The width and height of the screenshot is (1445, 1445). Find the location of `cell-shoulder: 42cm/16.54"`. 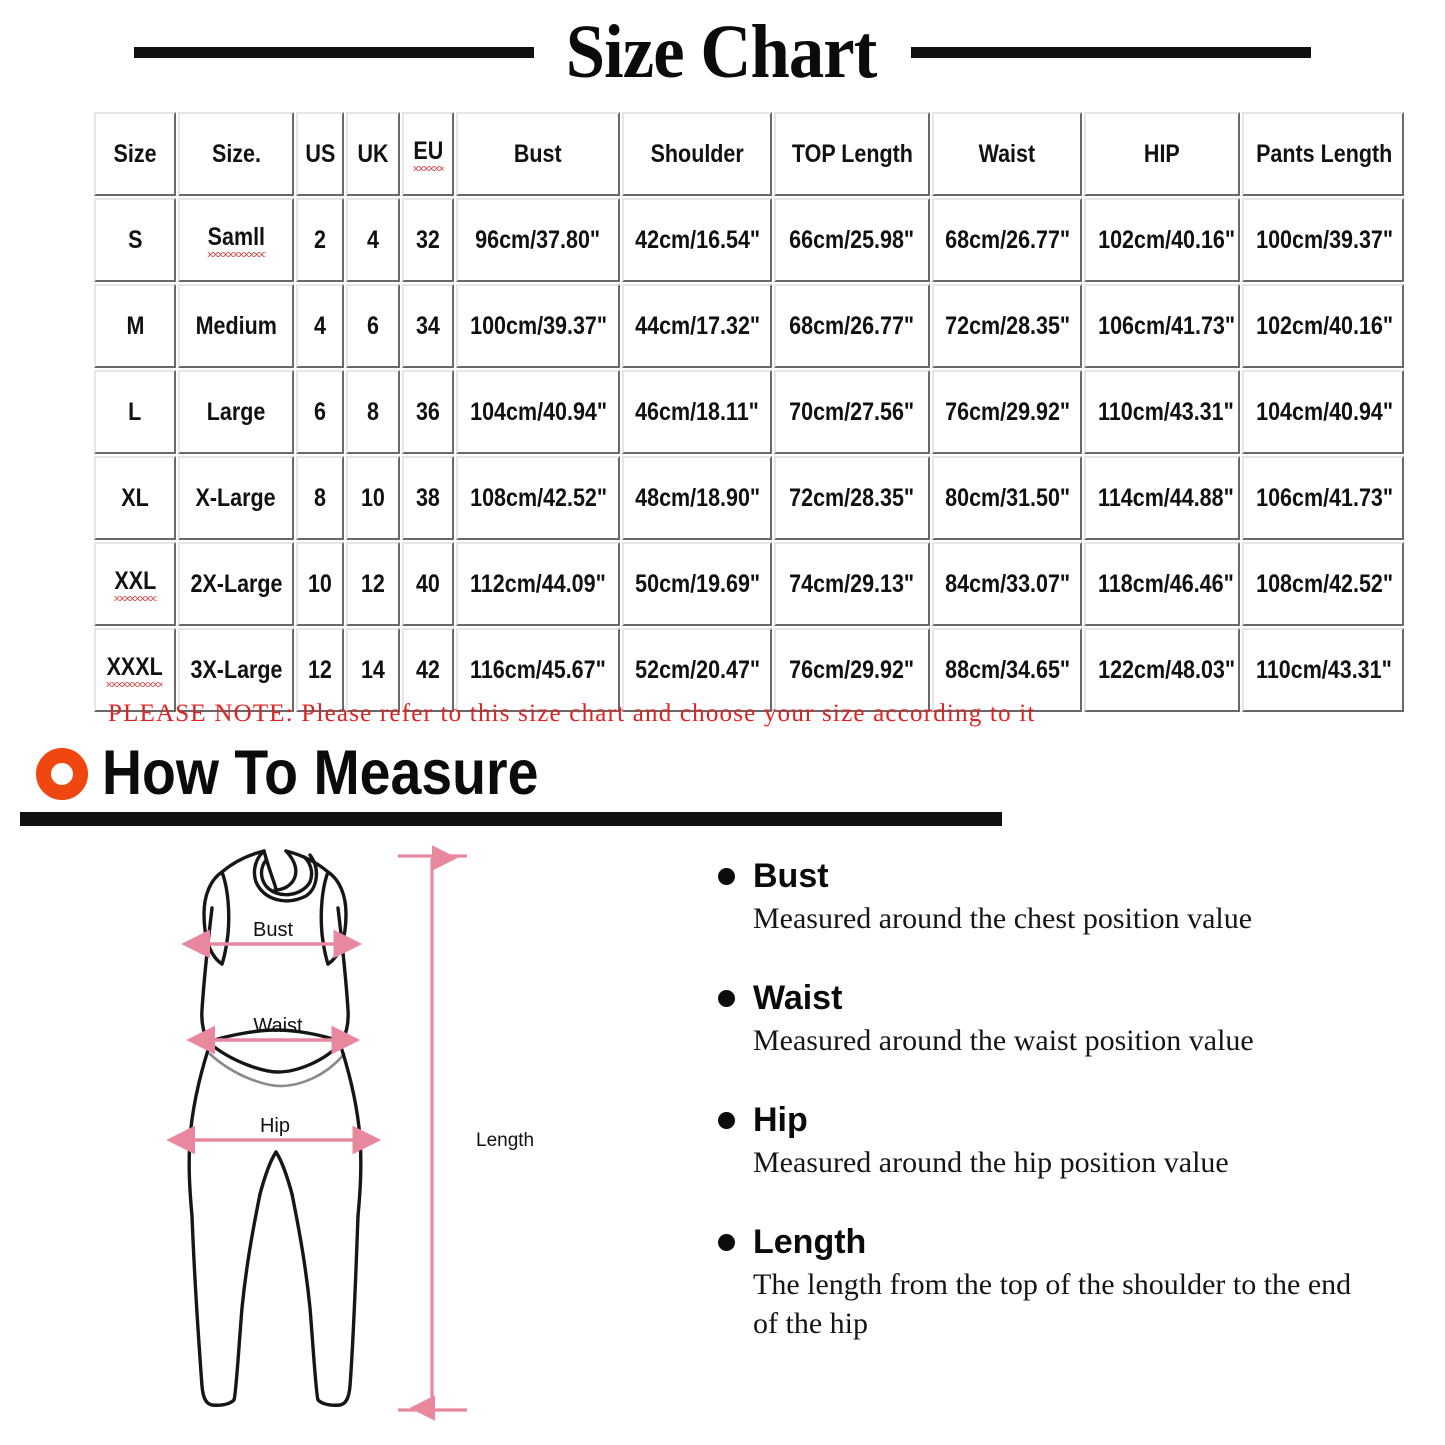

cell-shoulder: 42cm/16.54" is located at coordinates (697, 240).